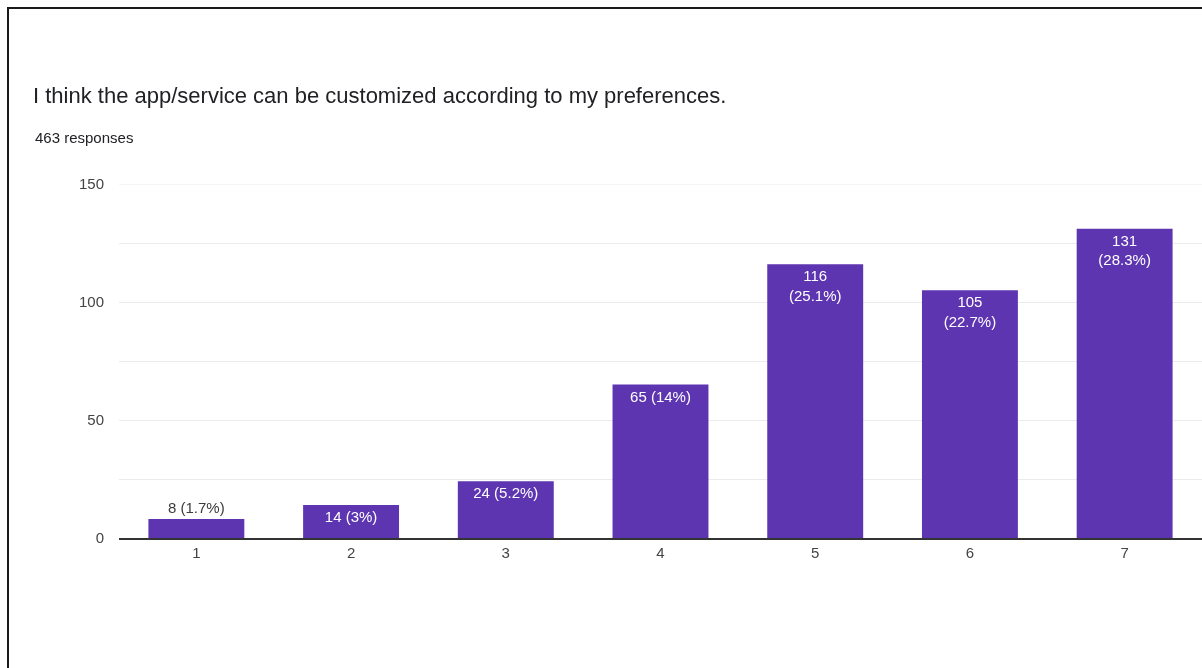 The width and height of the screenshot is (1202, 668). I want to click on data-label: 24 (5.2%), so click(506, 493).